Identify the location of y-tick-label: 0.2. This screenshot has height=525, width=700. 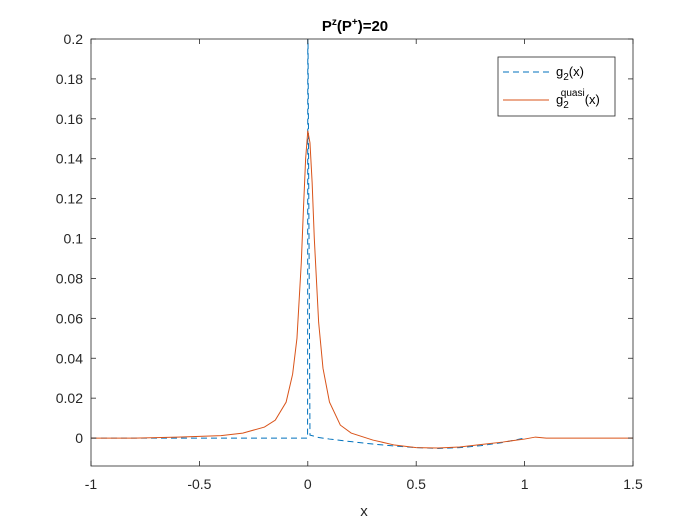
(74, 39).